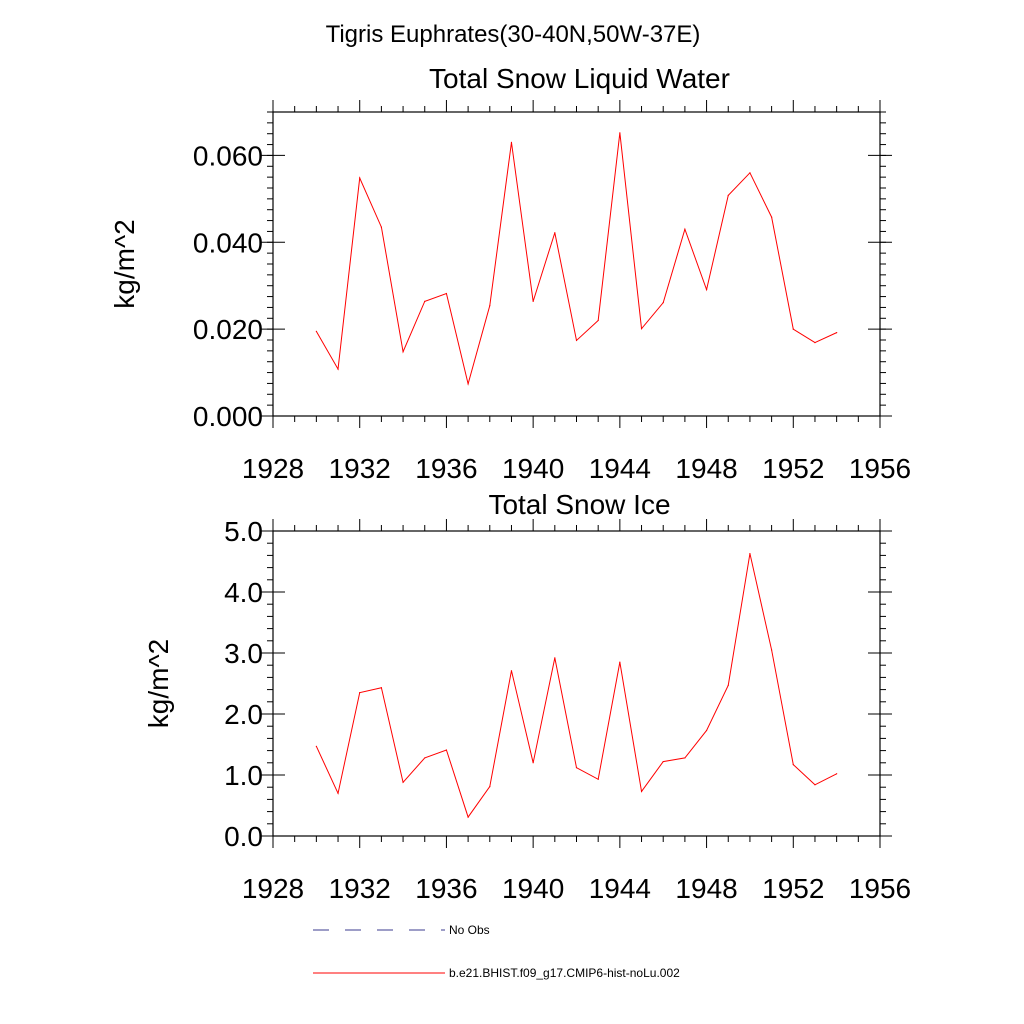 This screenshot has width=1024, height=1024. What do you see at coordinates (228, 155) in the screenshot?
I see `y-tick-label: 0.060` at bounding box center [228, 155].